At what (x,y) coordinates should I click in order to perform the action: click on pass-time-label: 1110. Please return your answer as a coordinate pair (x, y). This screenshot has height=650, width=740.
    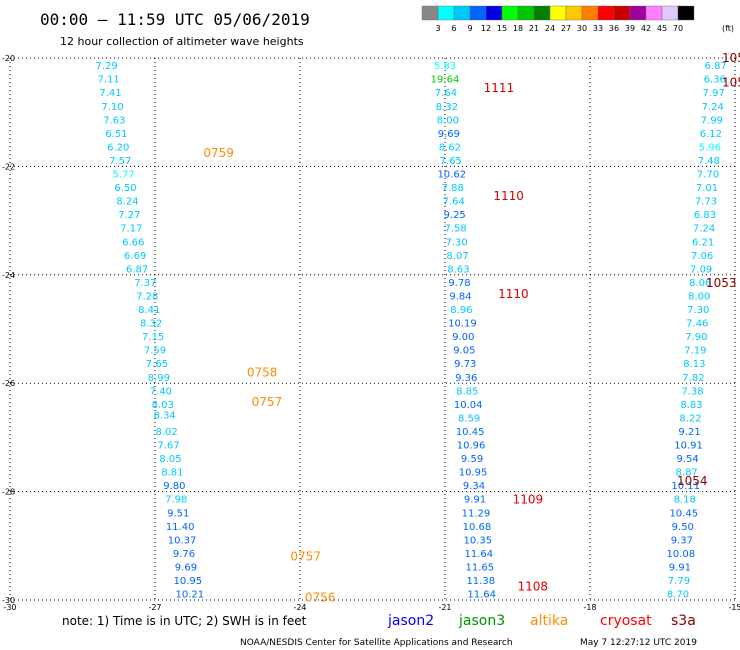
    Looking at the image, I should click on (513, 294).